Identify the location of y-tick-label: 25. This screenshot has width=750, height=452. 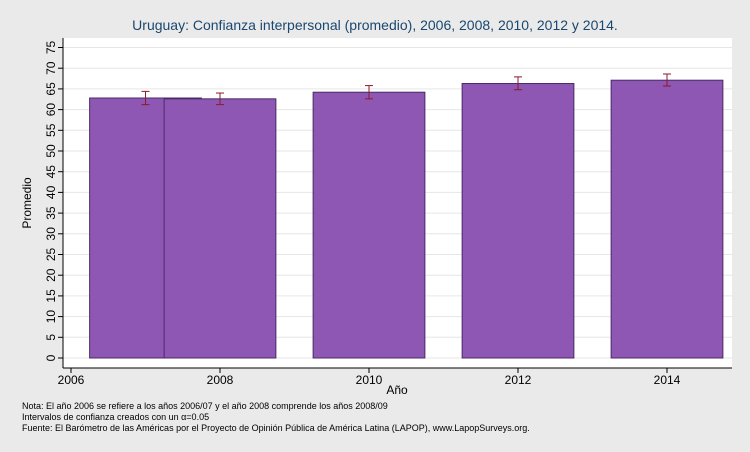
(51, 255).